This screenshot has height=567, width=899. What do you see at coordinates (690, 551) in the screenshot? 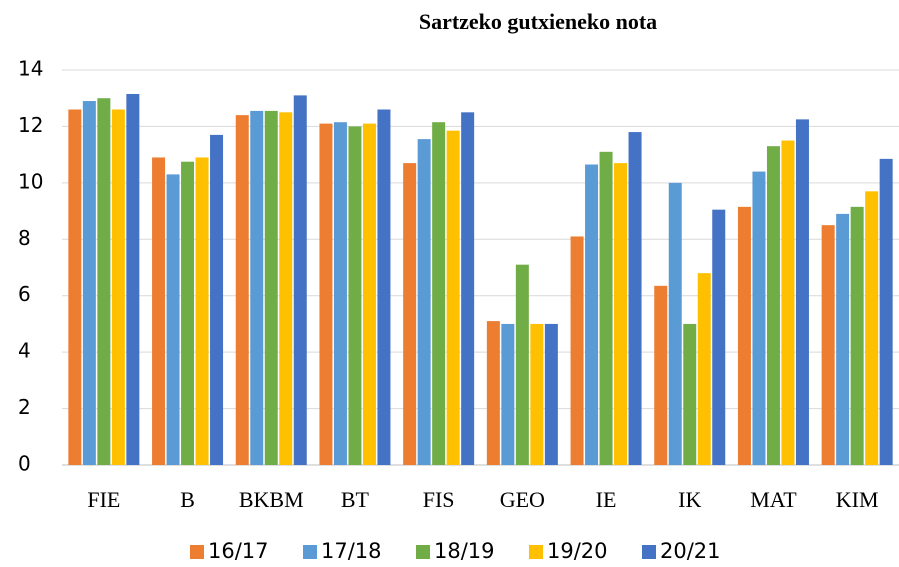
I see `legend-label: 20/21` at bounding box center [690, 551].